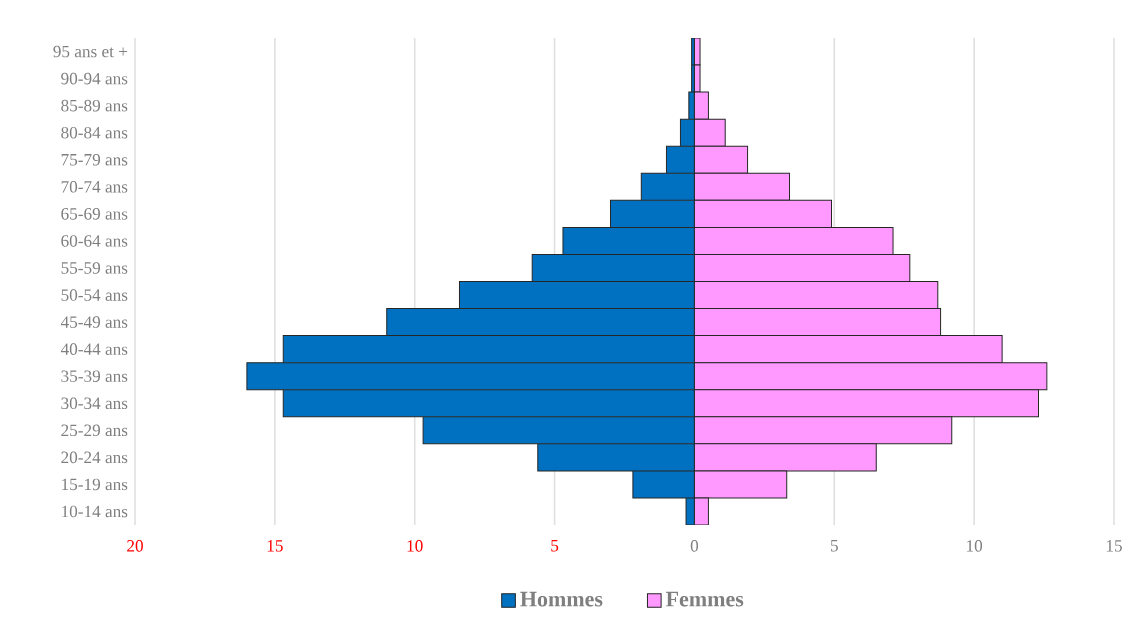  I want to click on y-tick-label: 45-49 ans, so click(94, 322).